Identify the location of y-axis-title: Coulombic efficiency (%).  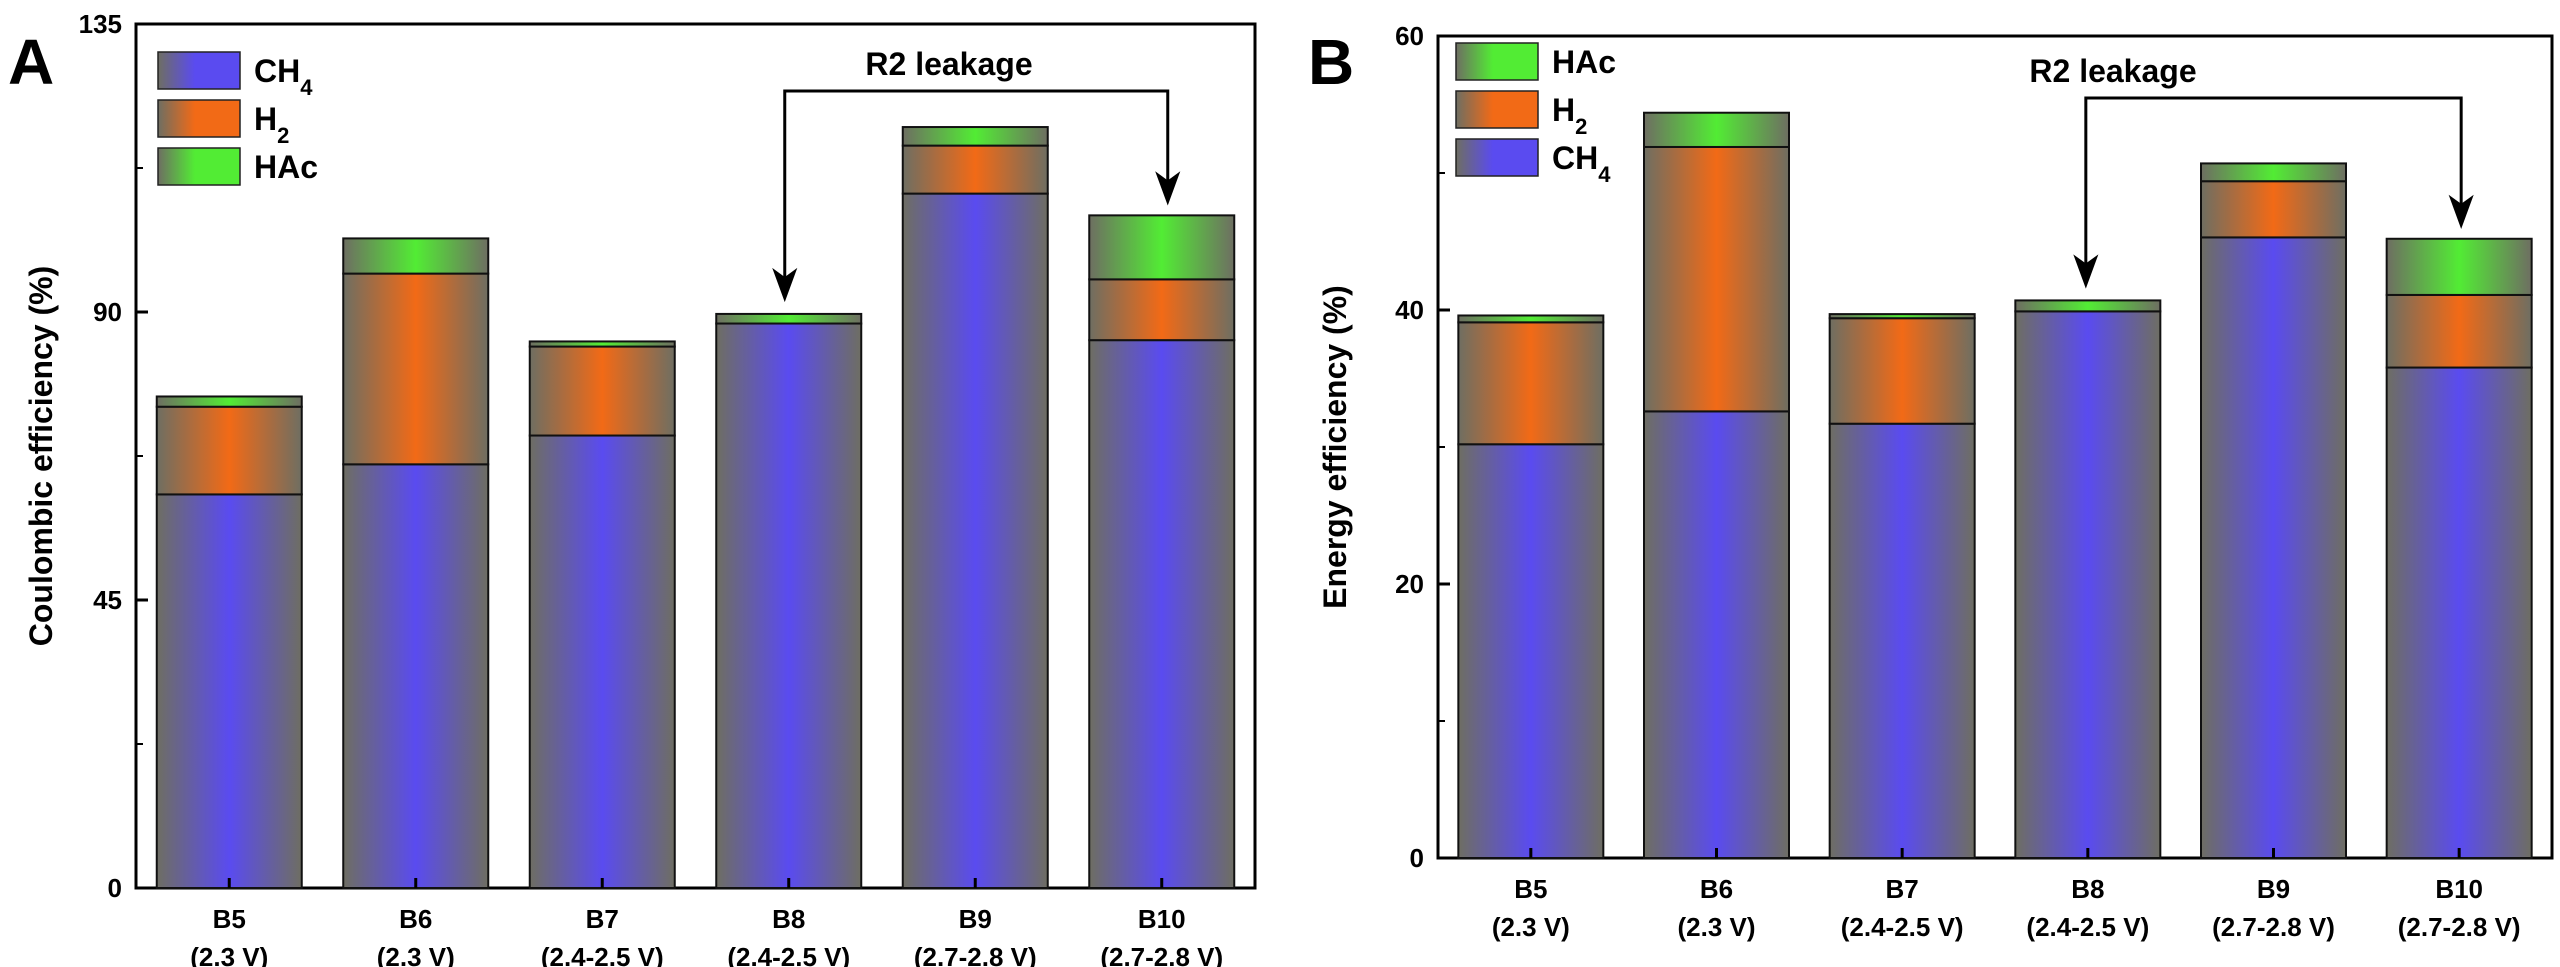
(41, 456).